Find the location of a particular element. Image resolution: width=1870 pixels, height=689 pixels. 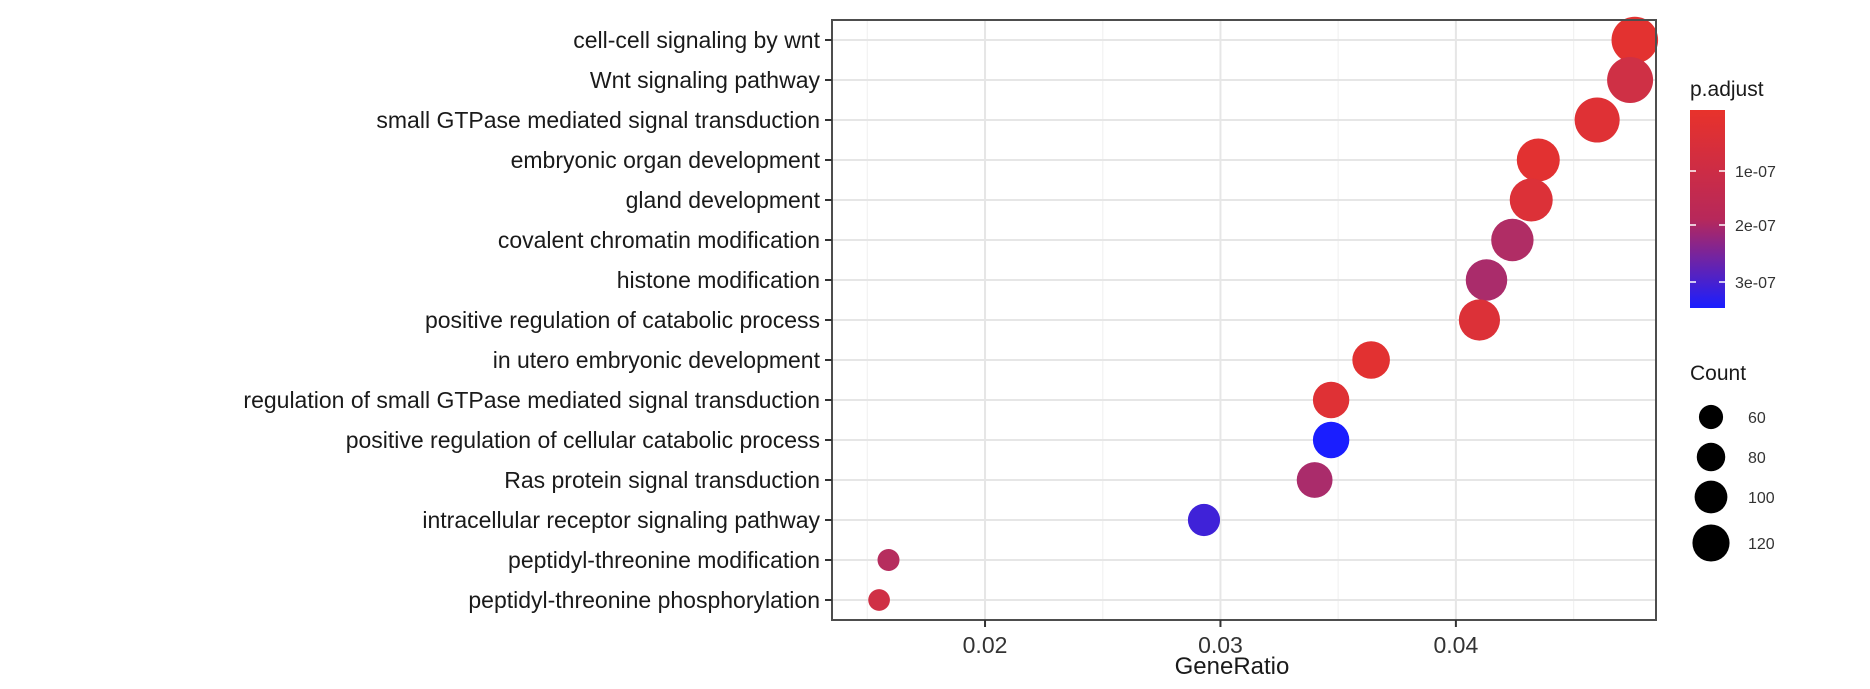

x-axis-title: GeneRatio is located at coordinates (1232, 666).